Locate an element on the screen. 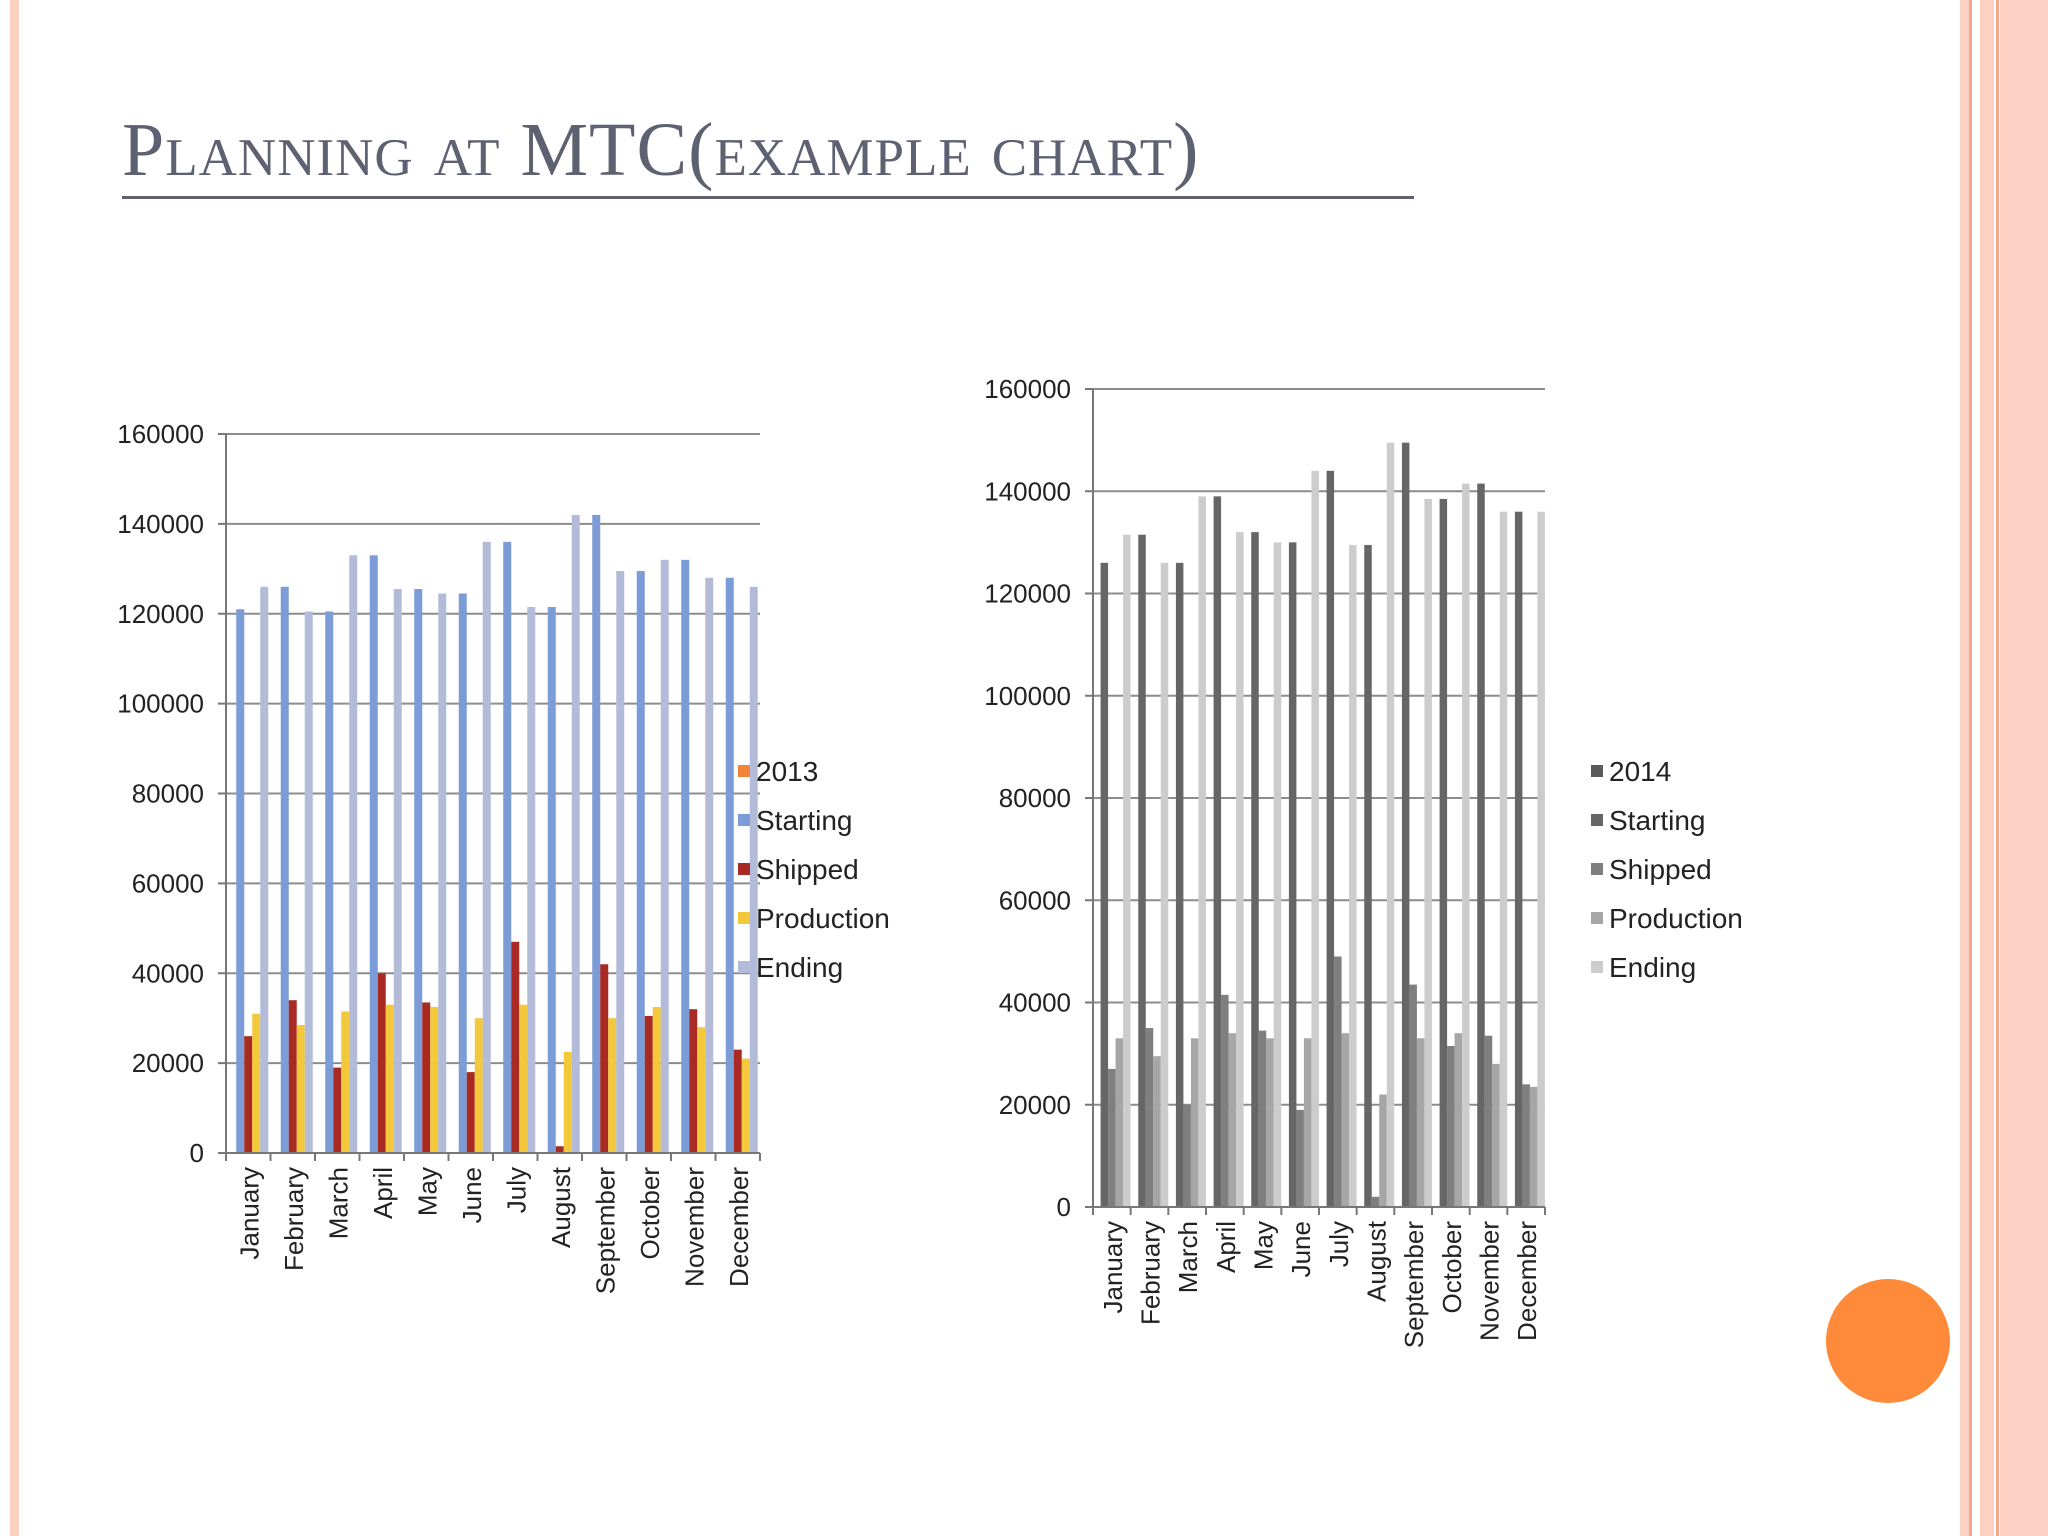 This screenshot has width=2048, height=1536. bar-production-january is located at coordinates (256, 1083).